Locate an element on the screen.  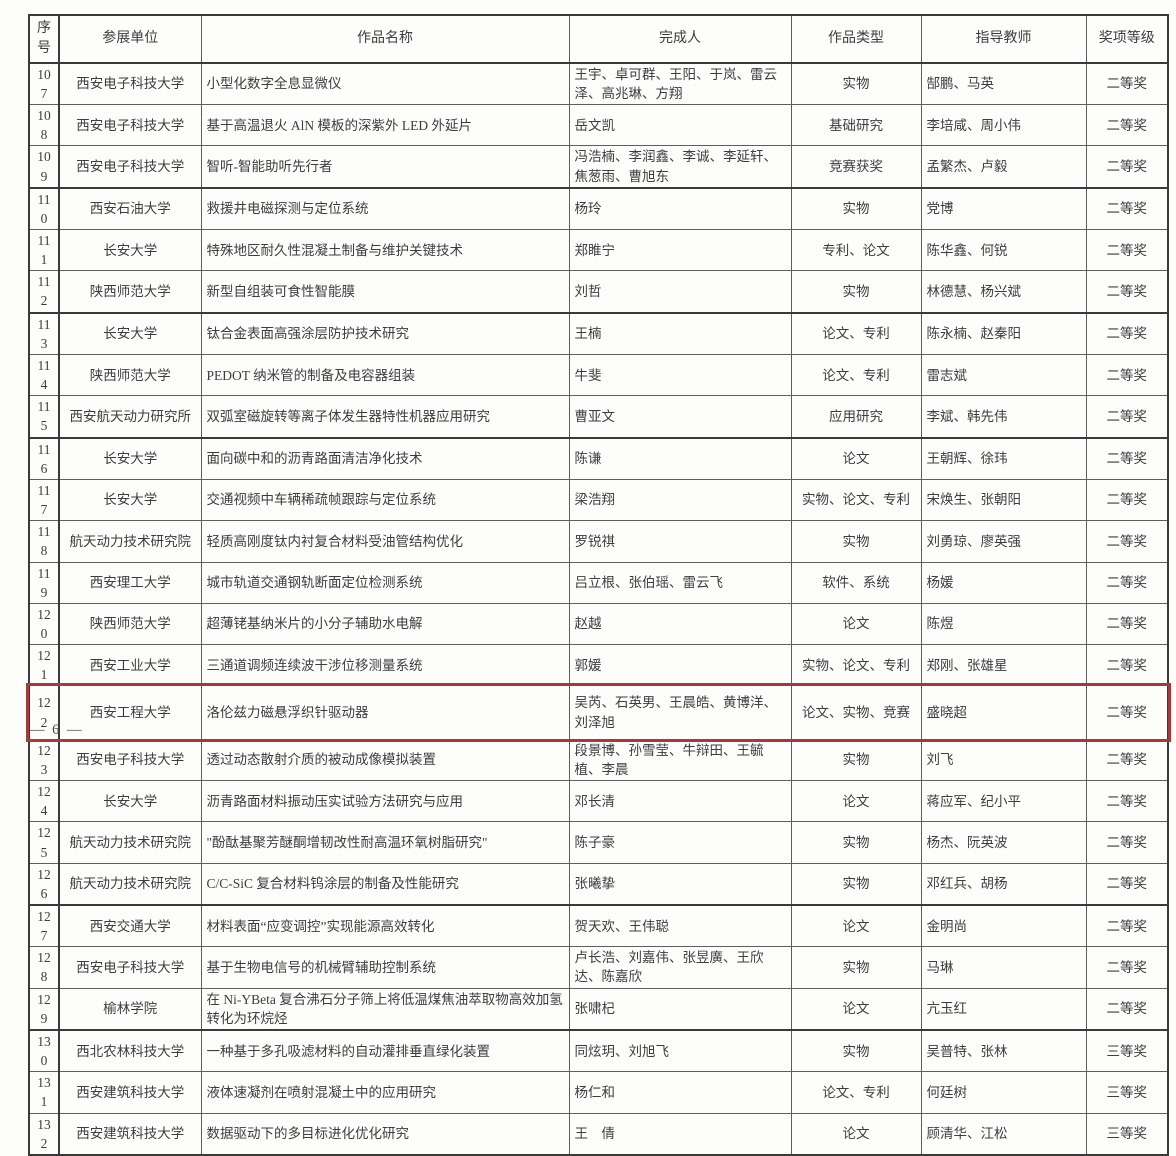
cell-no: 123 is located at coordinates (44, 760).